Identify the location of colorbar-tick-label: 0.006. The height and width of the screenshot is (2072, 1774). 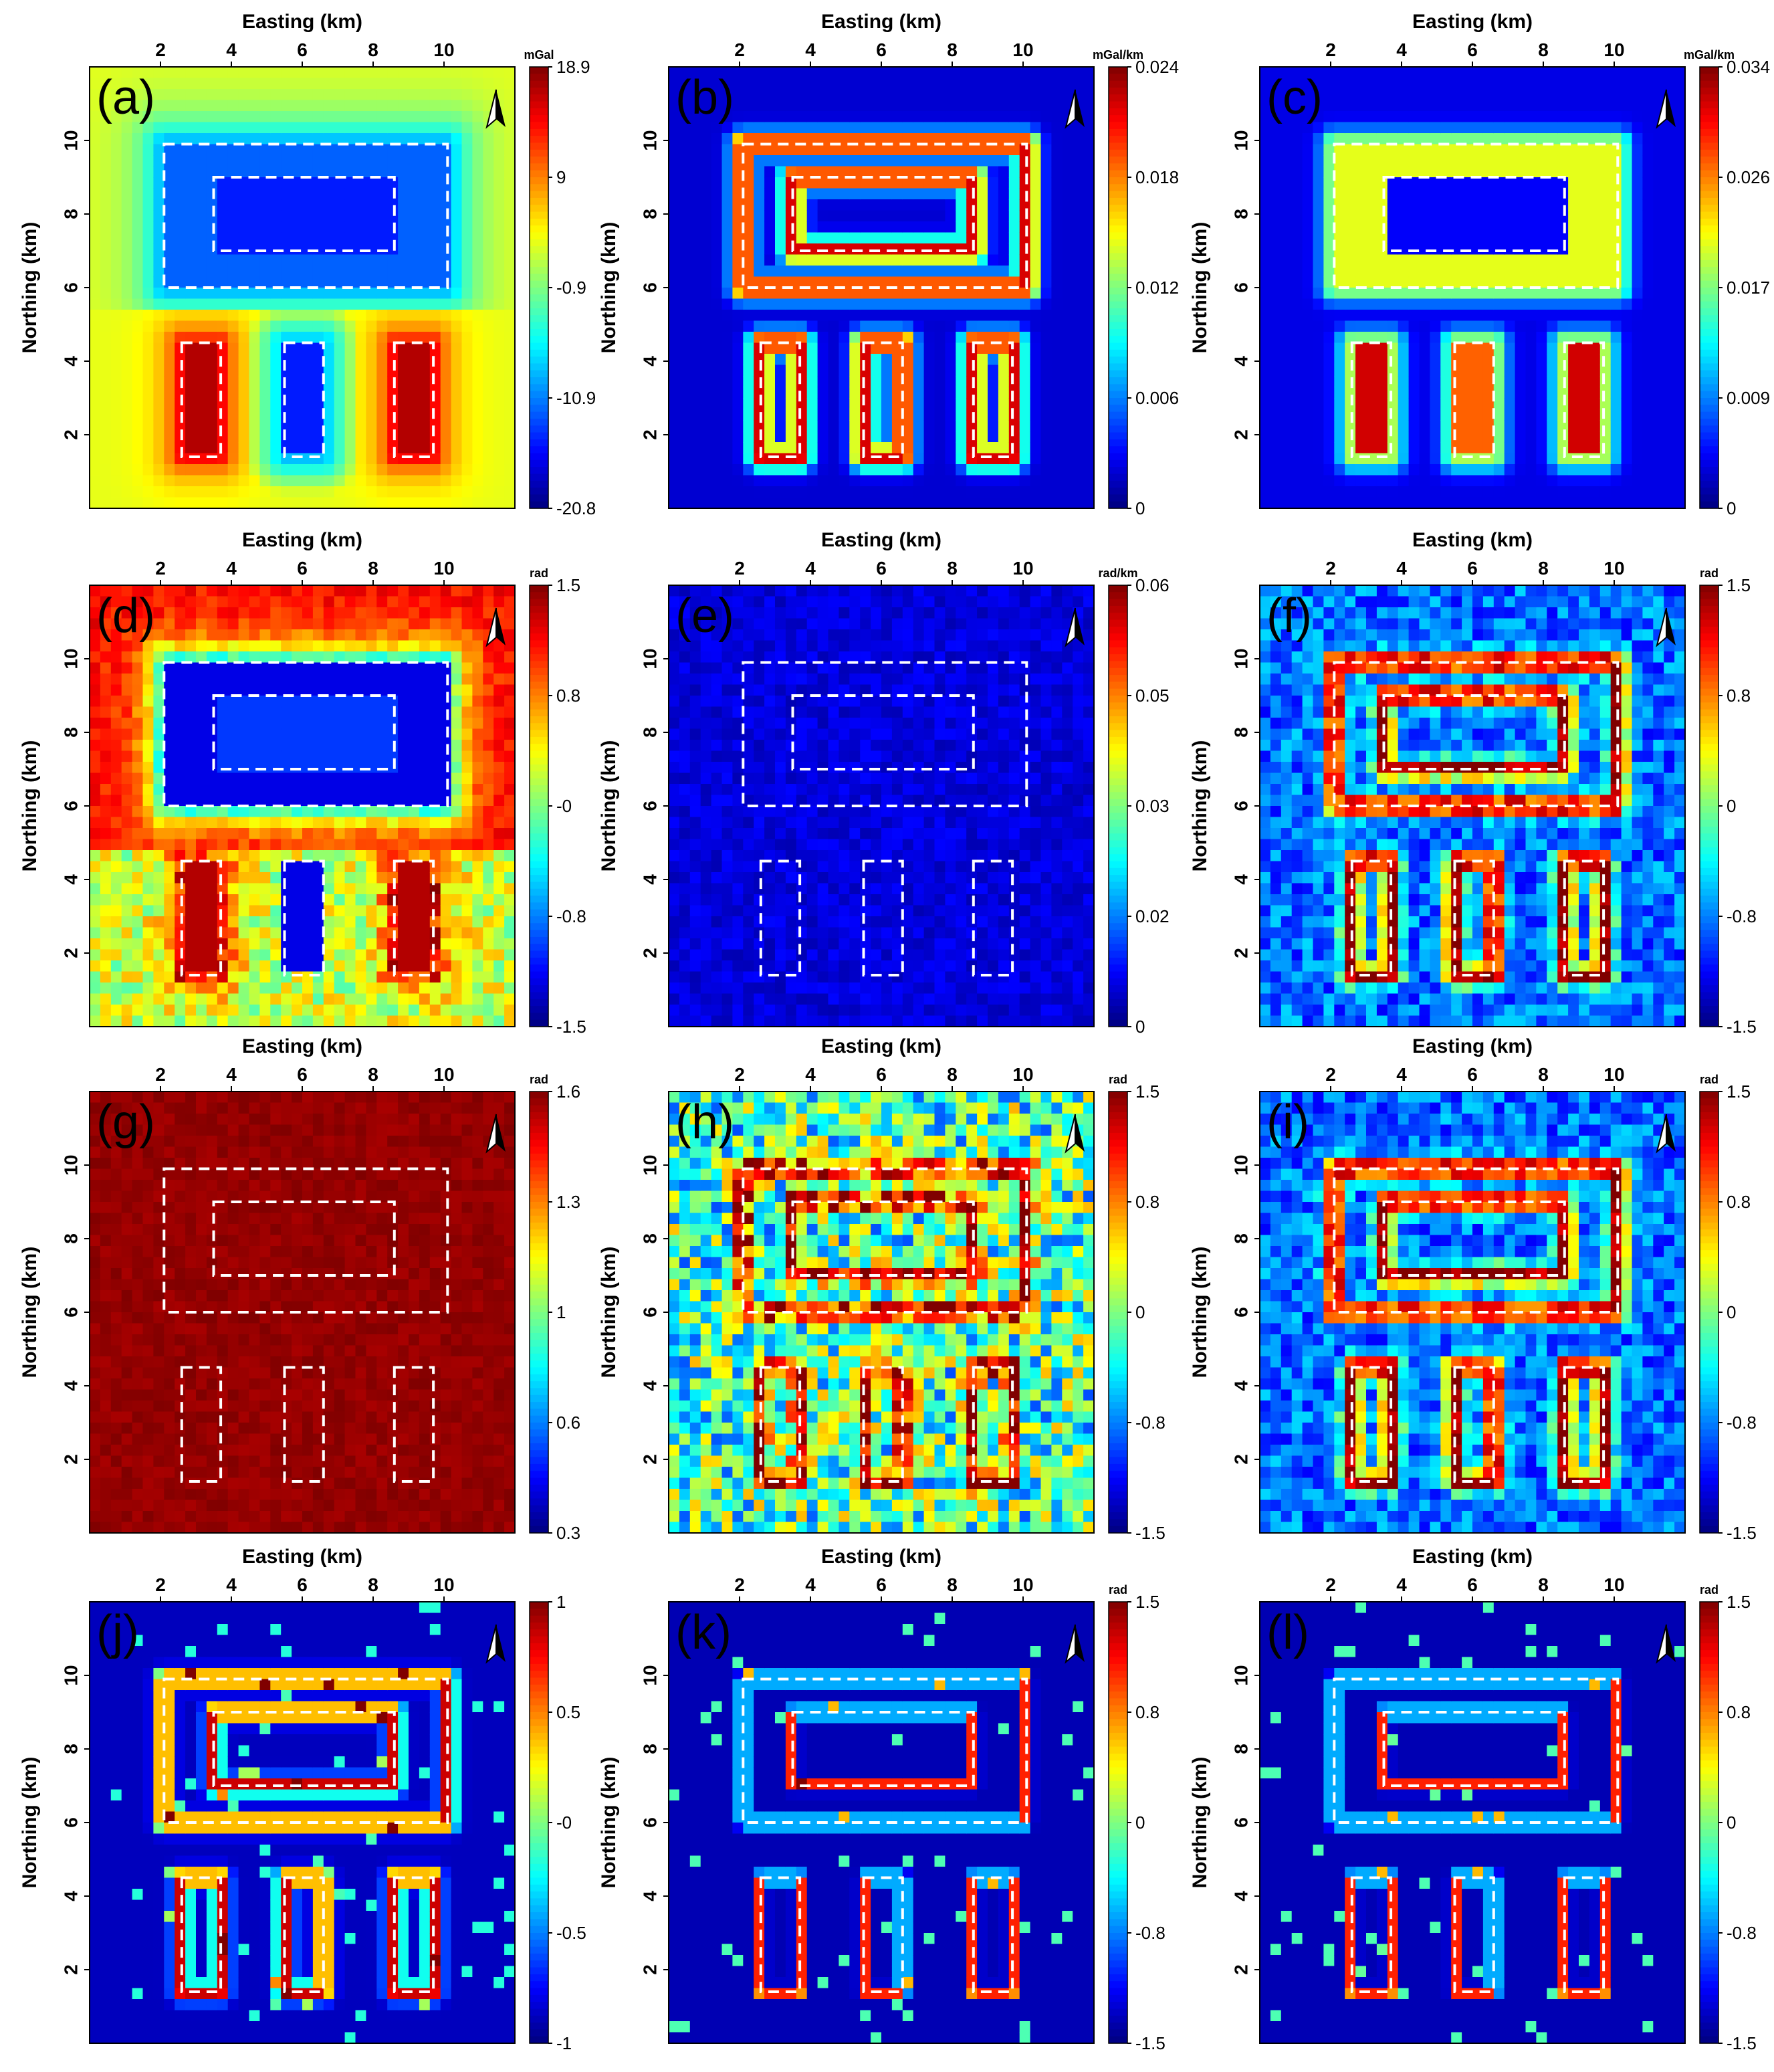
(1157, 398).